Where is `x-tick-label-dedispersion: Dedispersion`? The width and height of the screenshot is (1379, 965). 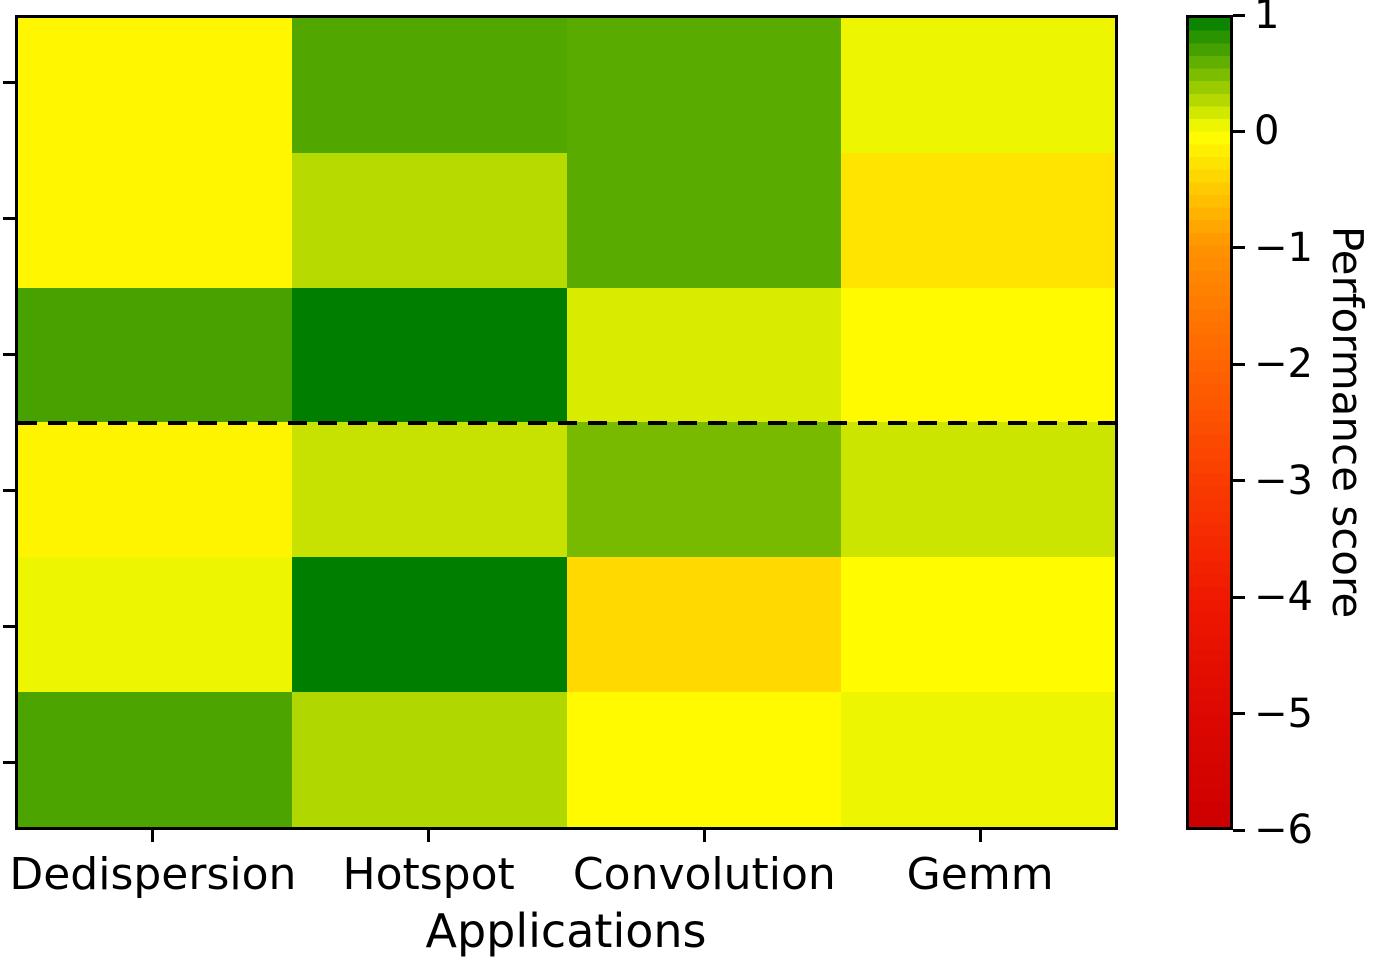
x-tick-label-dedispersion: Dedispersion is located at coordinates (153, 874).